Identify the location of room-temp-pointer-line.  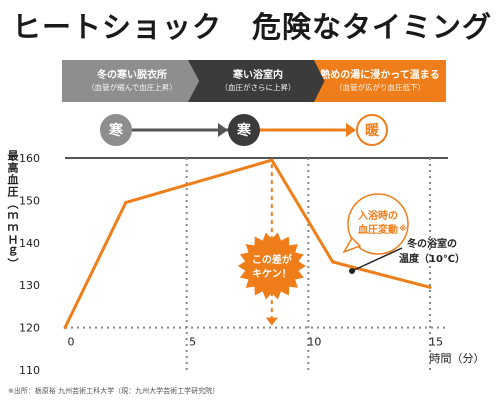
(377, 259).